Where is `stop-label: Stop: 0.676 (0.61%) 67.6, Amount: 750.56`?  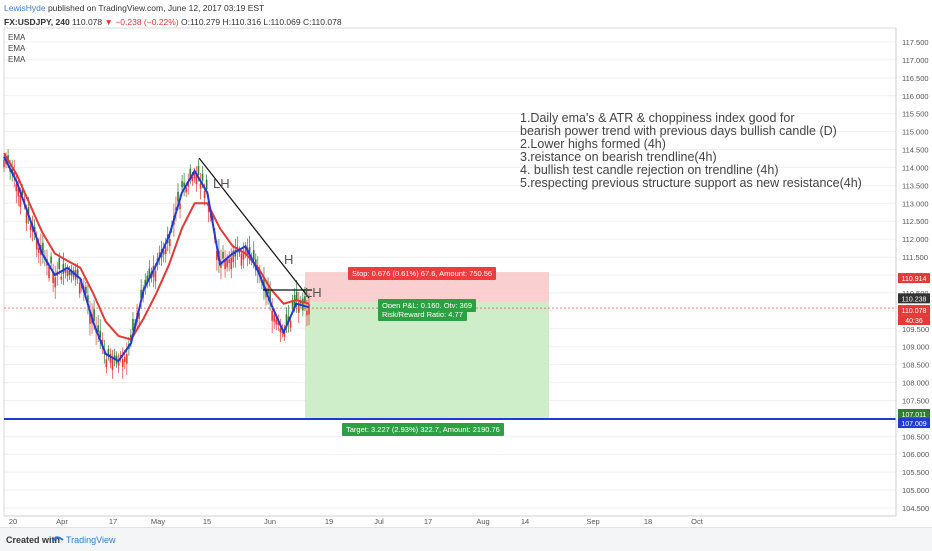
stop-label: Stop: 0.676 (0.61%) 67.6, Amount: 750.56 is located at coordinates (422, 273).